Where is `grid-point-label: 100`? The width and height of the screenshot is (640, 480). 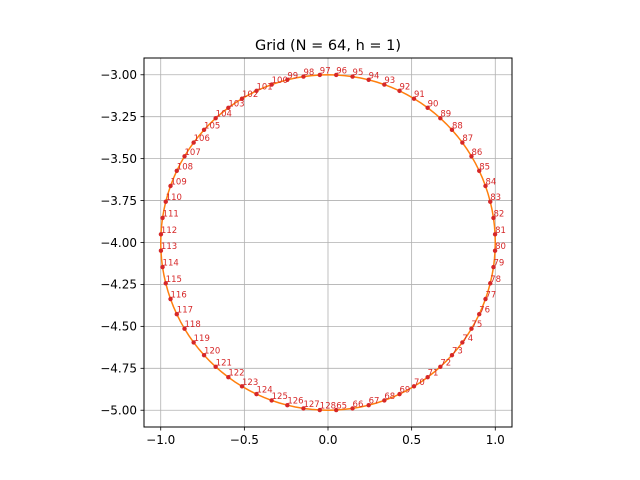 grid-point-label: 100 is located at coordinates (280, 81).